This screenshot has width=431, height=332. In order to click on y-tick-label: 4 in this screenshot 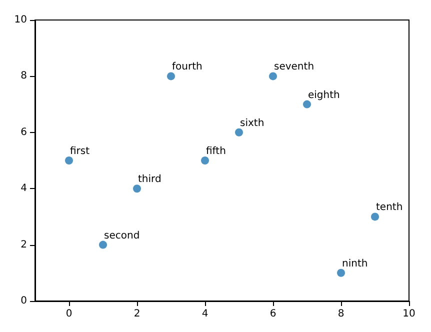, I will do `click(23, 188)`.